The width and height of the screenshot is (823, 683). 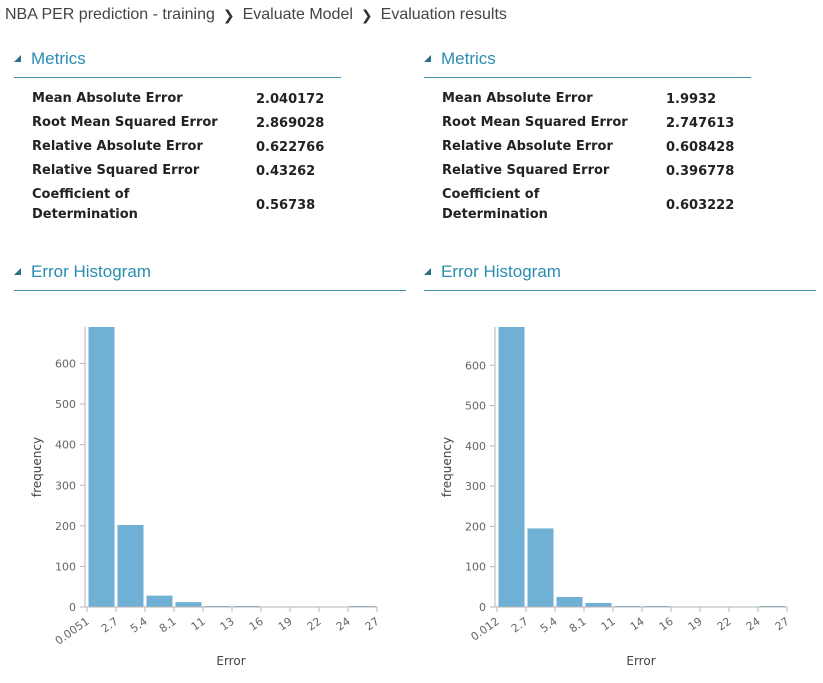 What do you see at coordinates (620, 275) in the screenshot?
I see `histogram-section-header-right: Error Histogram` at bounding box center [620, 275].